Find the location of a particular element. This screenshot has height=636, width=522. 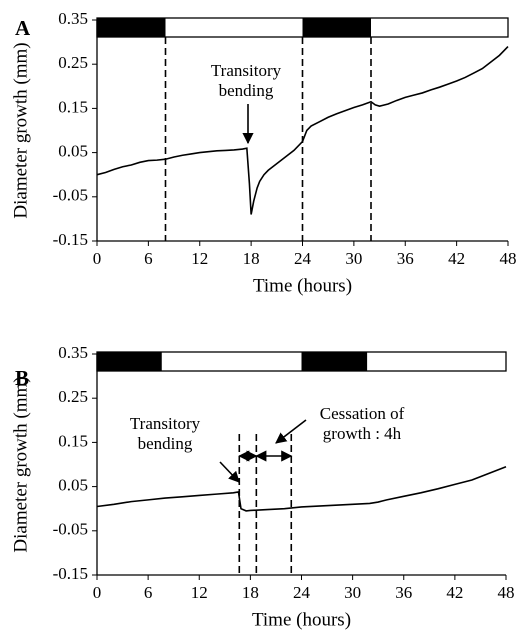

data-line is located at coordinates (301, 488).